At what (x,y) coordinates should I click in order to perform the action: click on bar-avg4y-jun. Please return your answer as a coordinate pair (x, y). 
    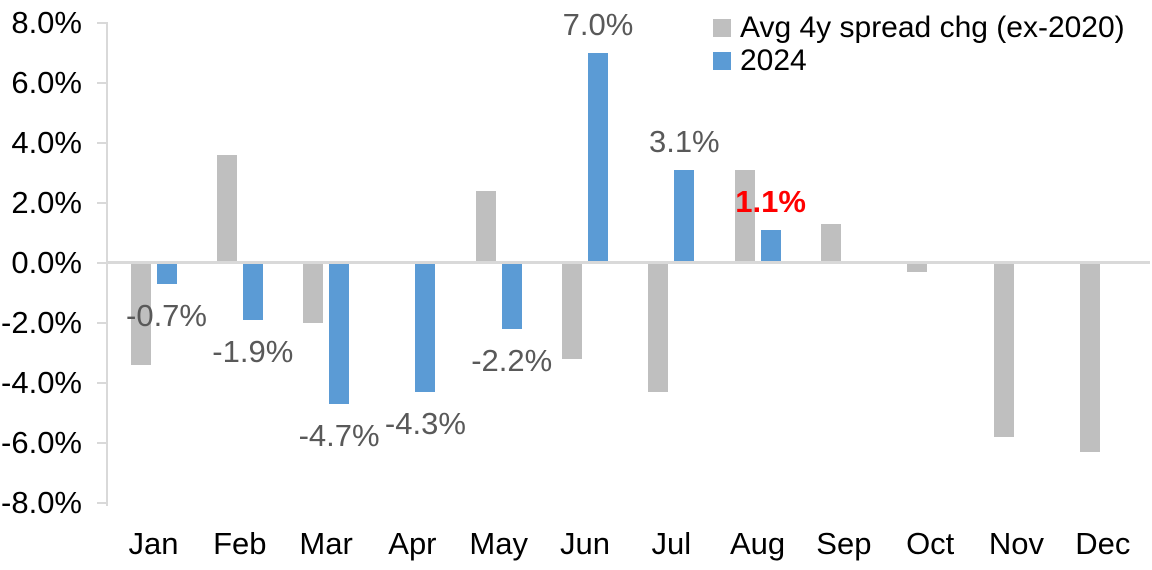
    Looking at the image, I should click on (572, 311).